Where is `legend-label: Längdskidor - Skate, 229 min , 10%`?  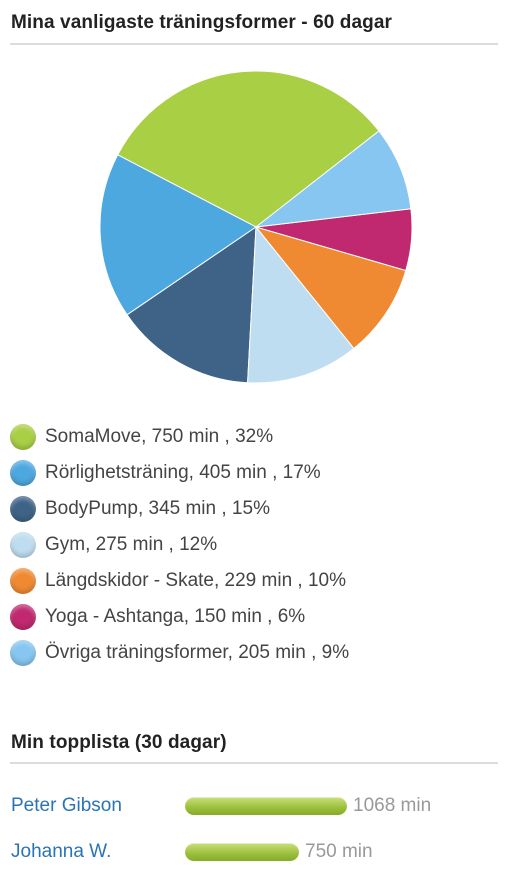 legend-label: Längdskidor - Skate, 229 min , 10% is located at coordinates (196, 580).